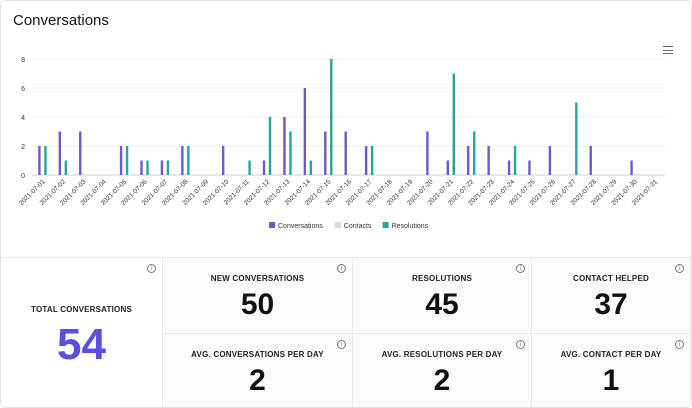 This screenshot has height=408, width=692. What do you see at coordinates (358, 226) in the screenshot?
I see `legend-label: Contacts` at bounding box center [358, 226].